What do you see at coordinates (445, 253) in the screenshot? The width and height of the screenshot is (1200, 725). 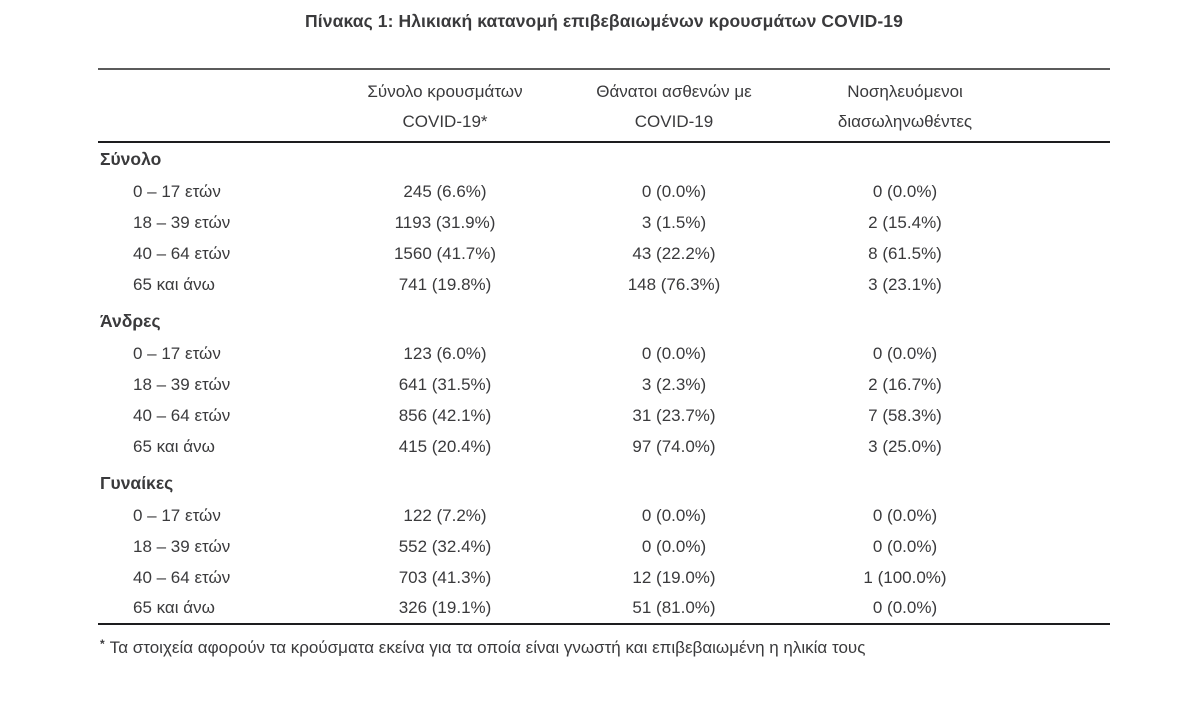 I see `cases-value: 1560 (41.7%)` at bounding box center [445, 253].